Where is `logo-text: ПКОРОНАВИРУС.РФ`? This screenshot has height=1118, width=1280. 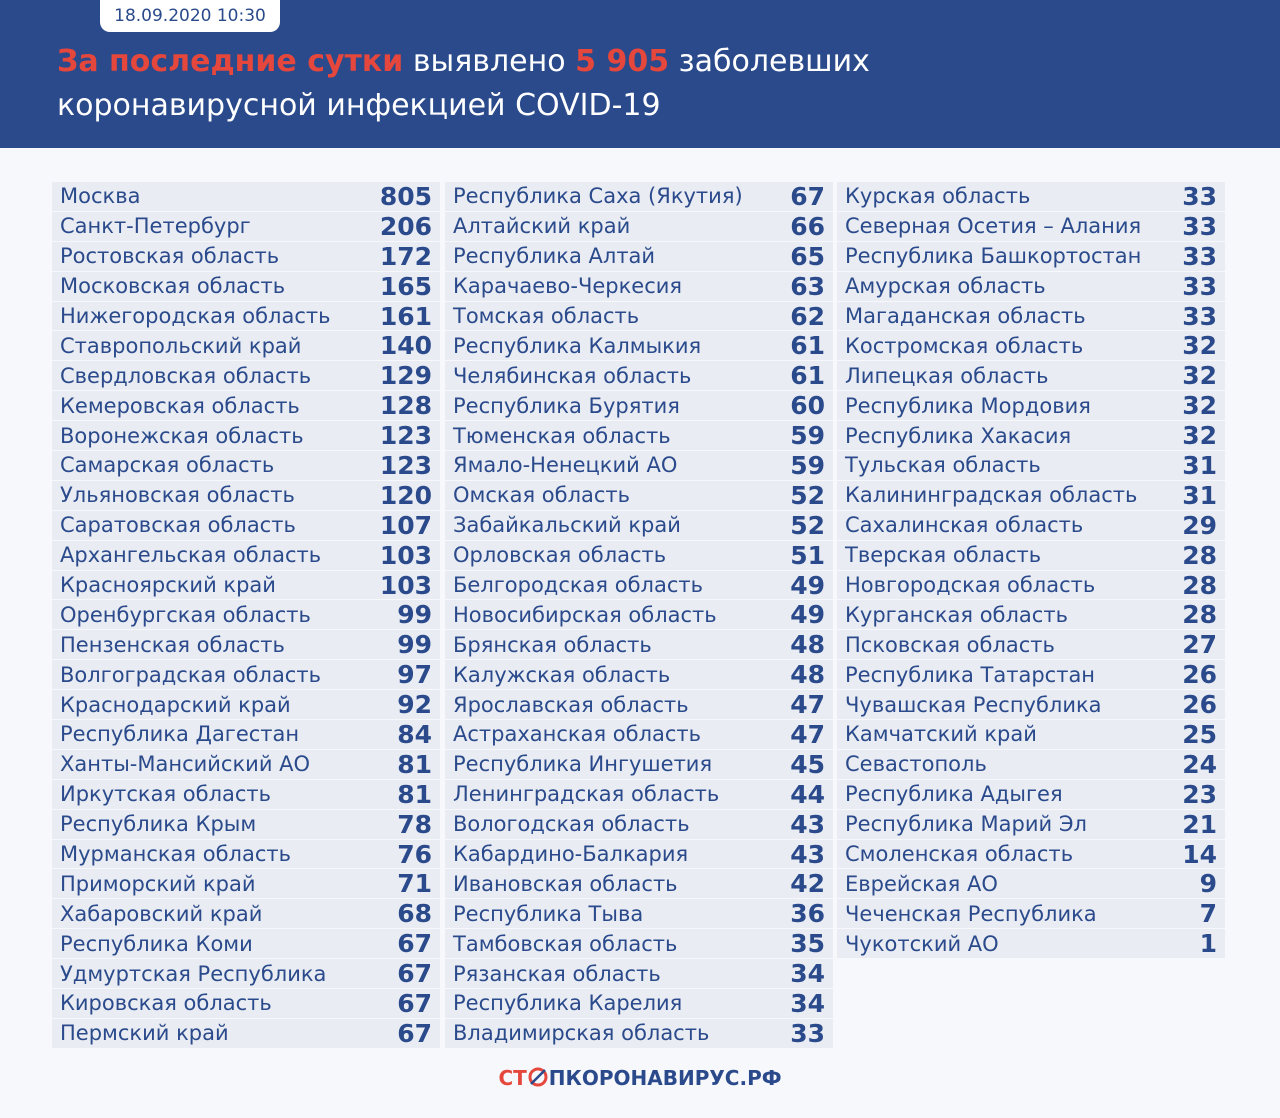 logo-text: ПКОРОНАВИРУС.РФ is located at coordinates (665, 1078).